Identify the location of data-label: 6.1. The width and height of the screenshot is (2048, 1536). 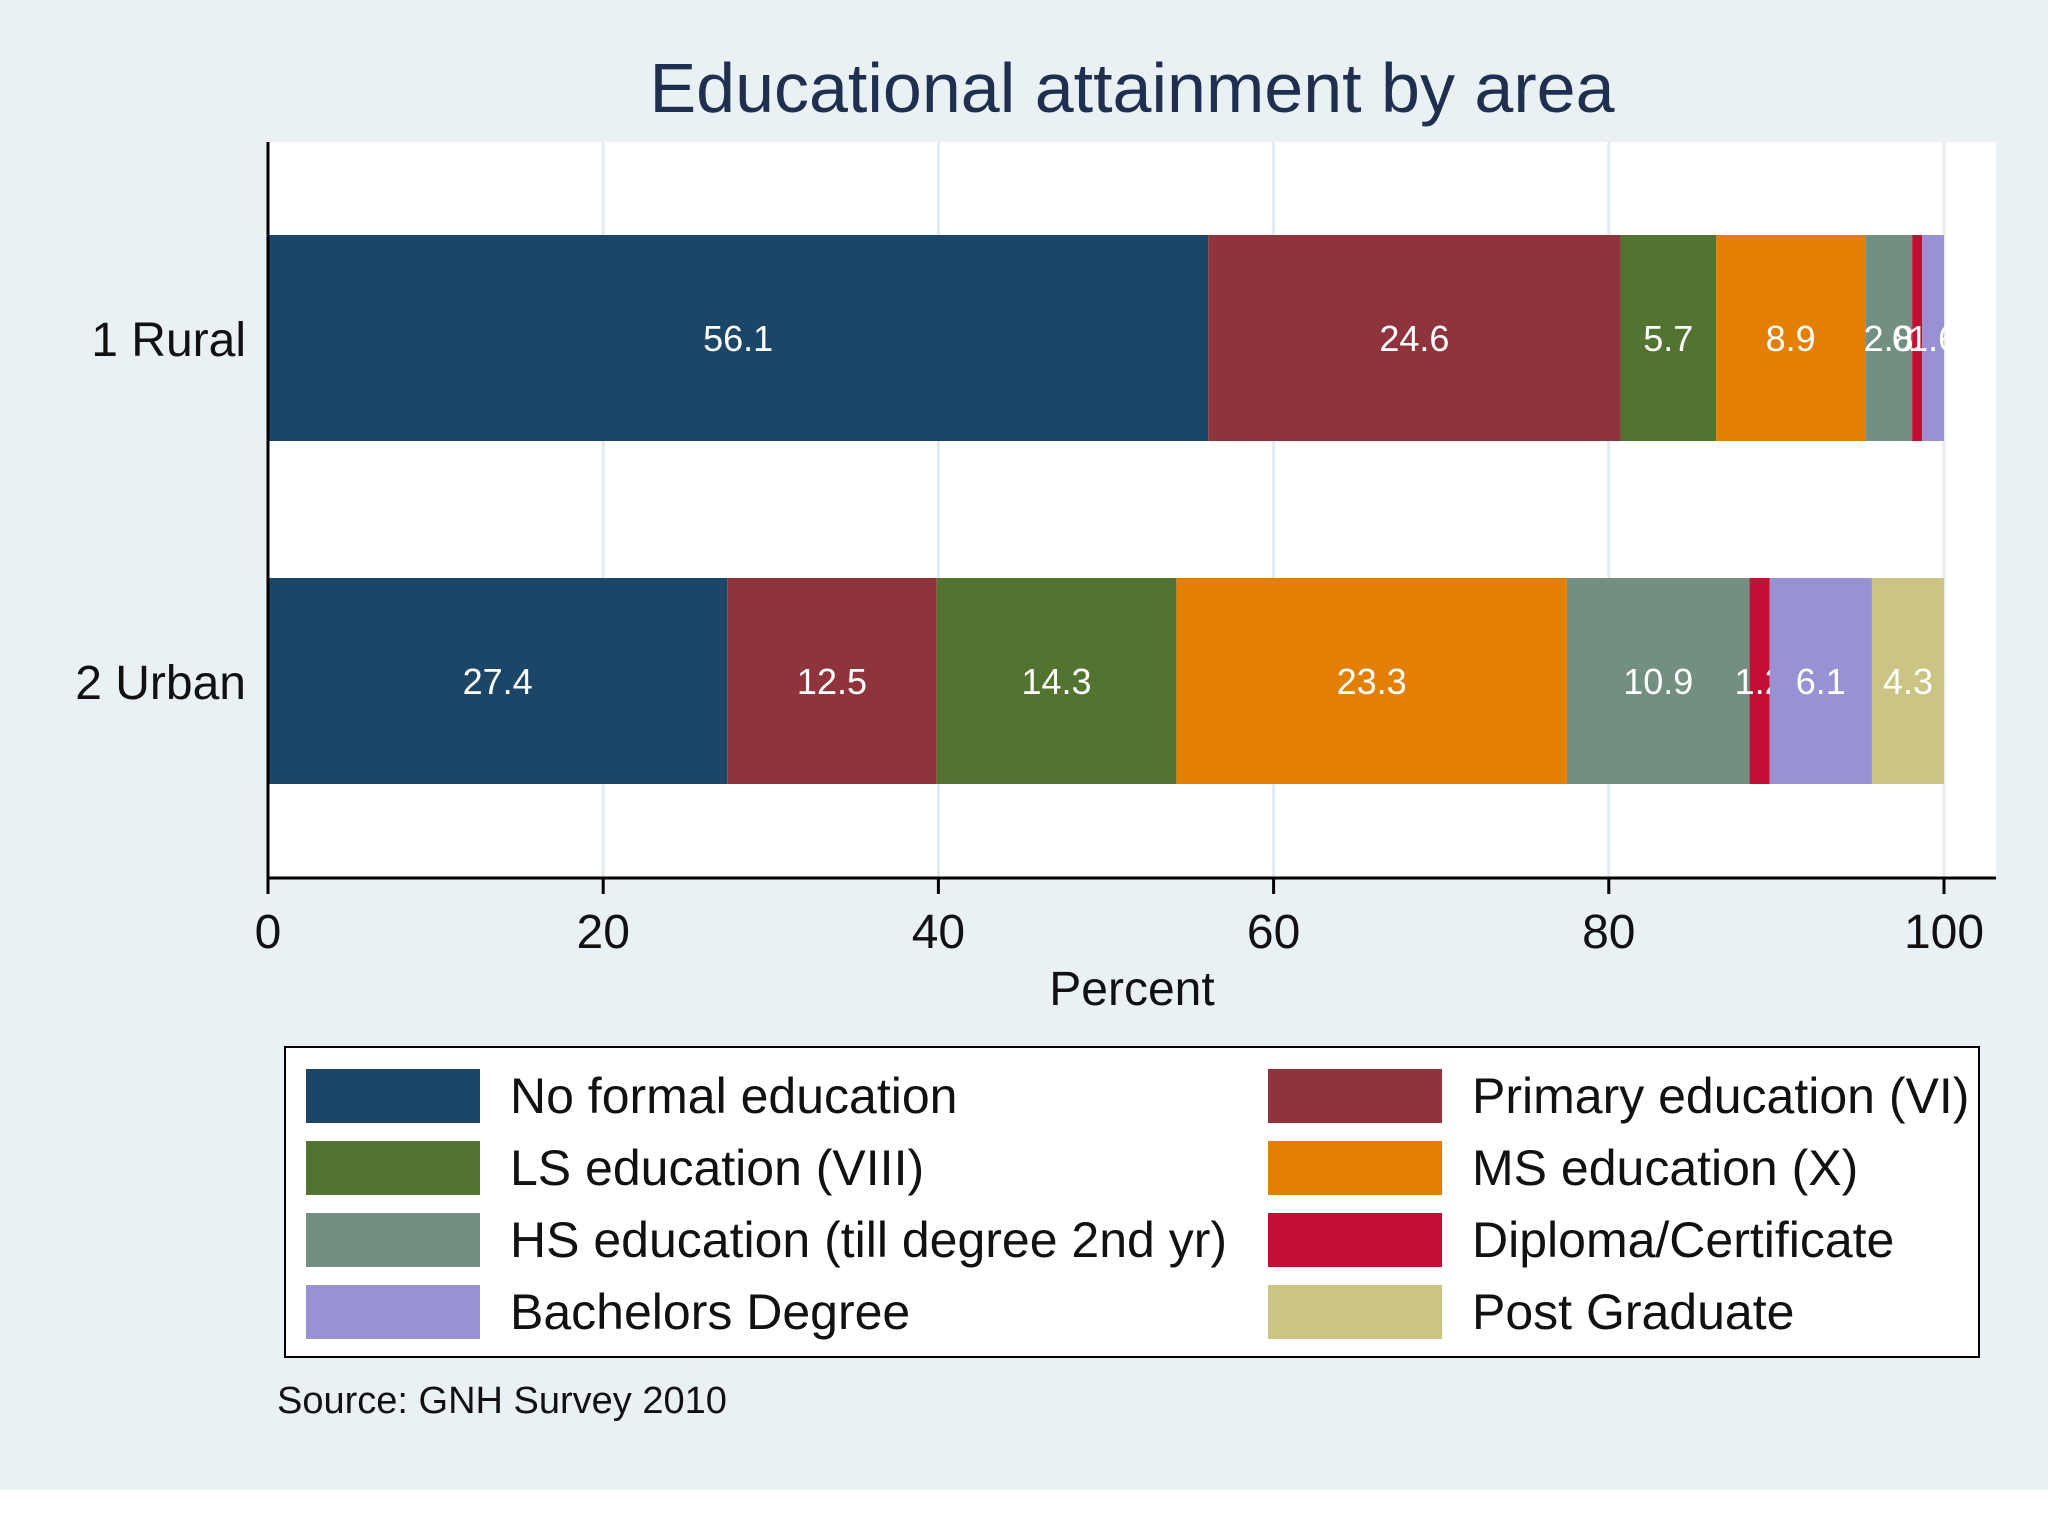
(1821, 681).